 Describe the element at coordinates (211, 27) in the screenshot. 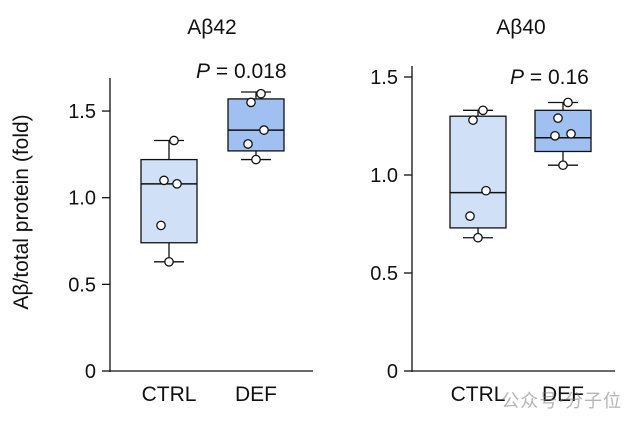

I see `panel-title: Aβ42` at that location.